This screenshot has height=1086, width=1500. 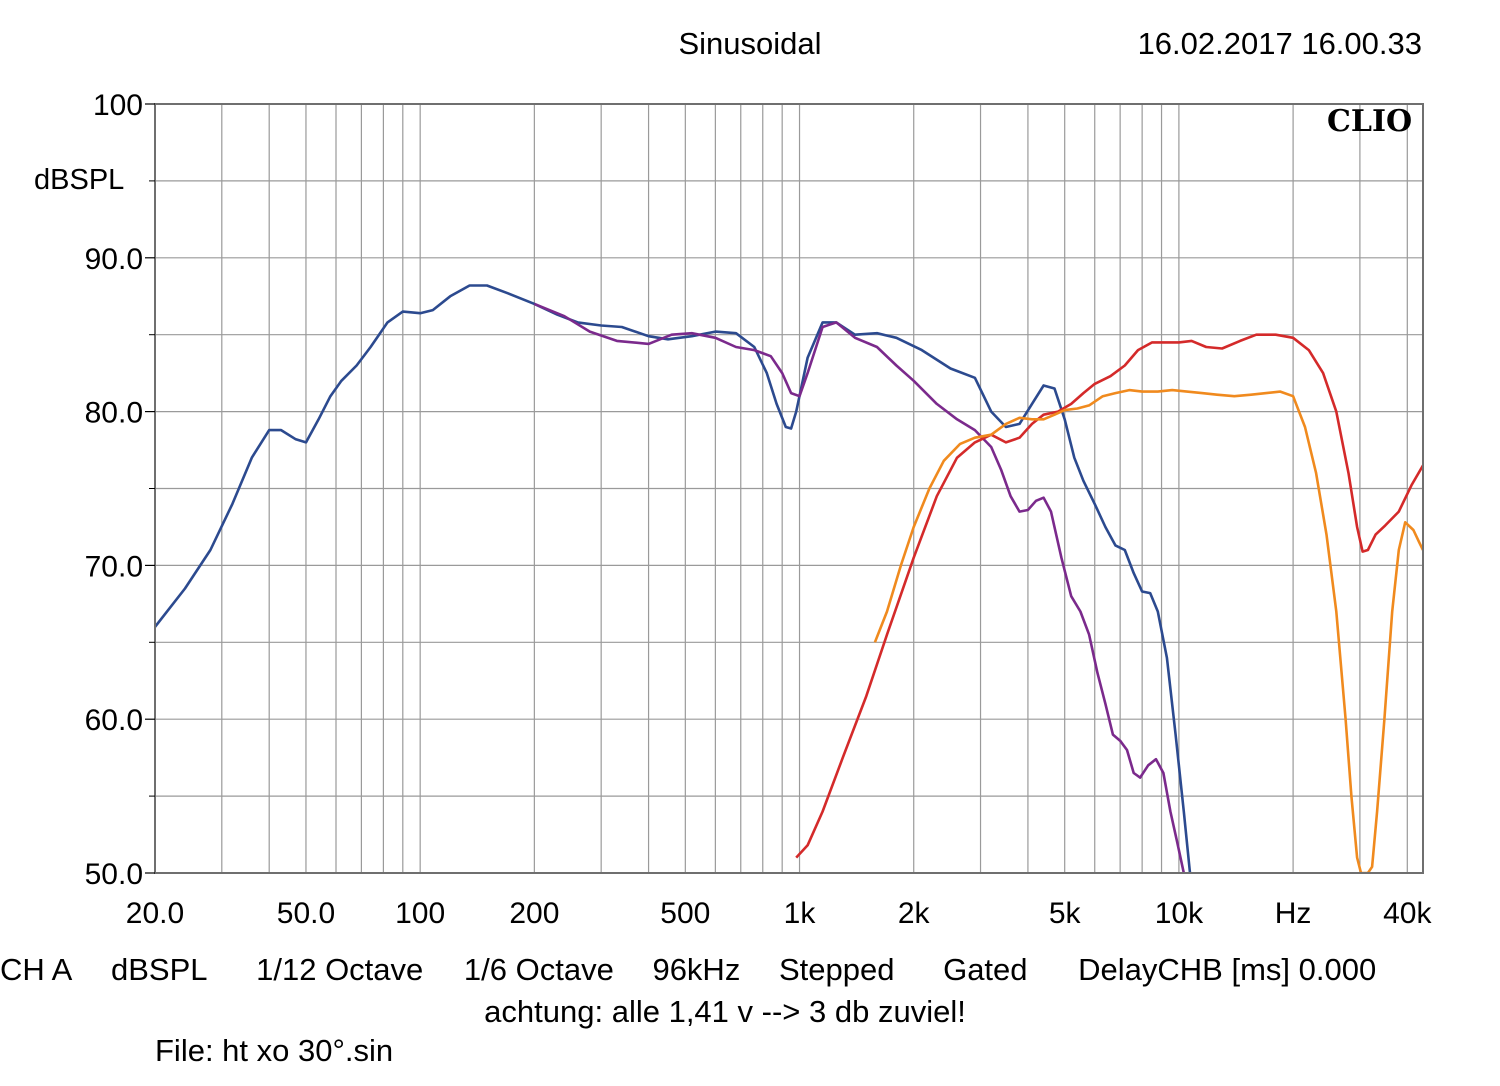 What do you see at coordinates (685, 913) in the screenshot?
I see `x-tick-label: 500` at bounding box center [685, 913].